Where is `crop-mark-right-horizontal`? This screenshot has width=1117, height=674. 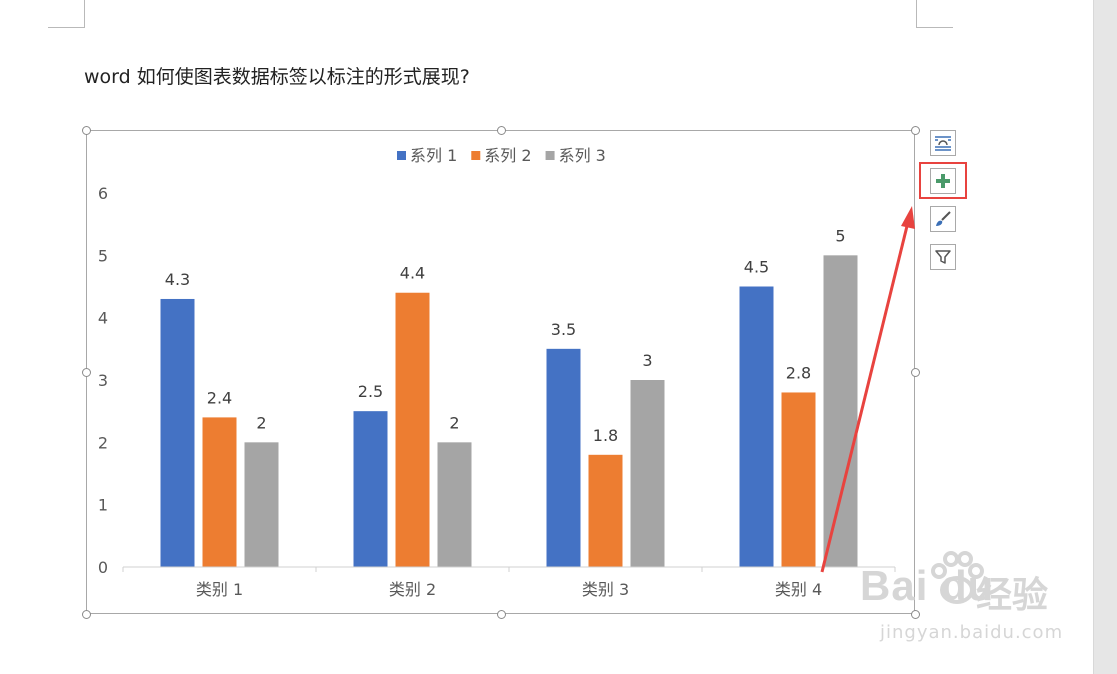
crop-mark-right-horizontal is located at coordinates (934, 27).